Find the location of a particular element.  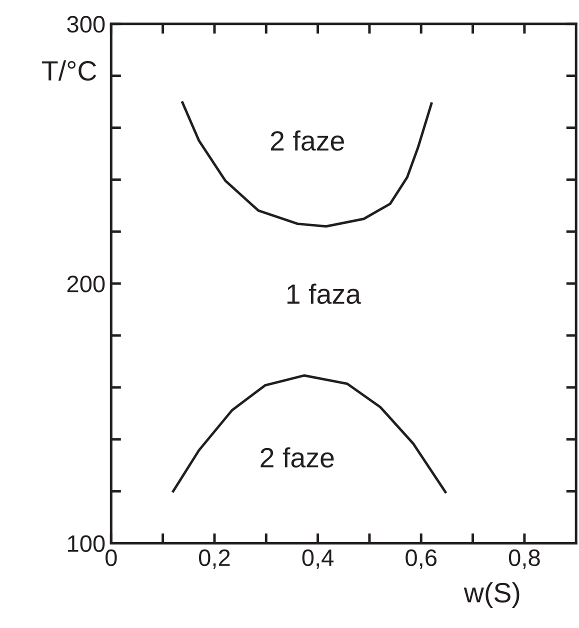

y-tick-label: 300 is located at coordinates (86, 24).